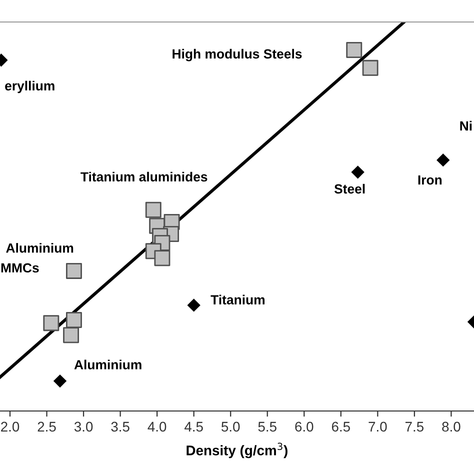  I want to click on annotation: MMCs, so click(20, 268).